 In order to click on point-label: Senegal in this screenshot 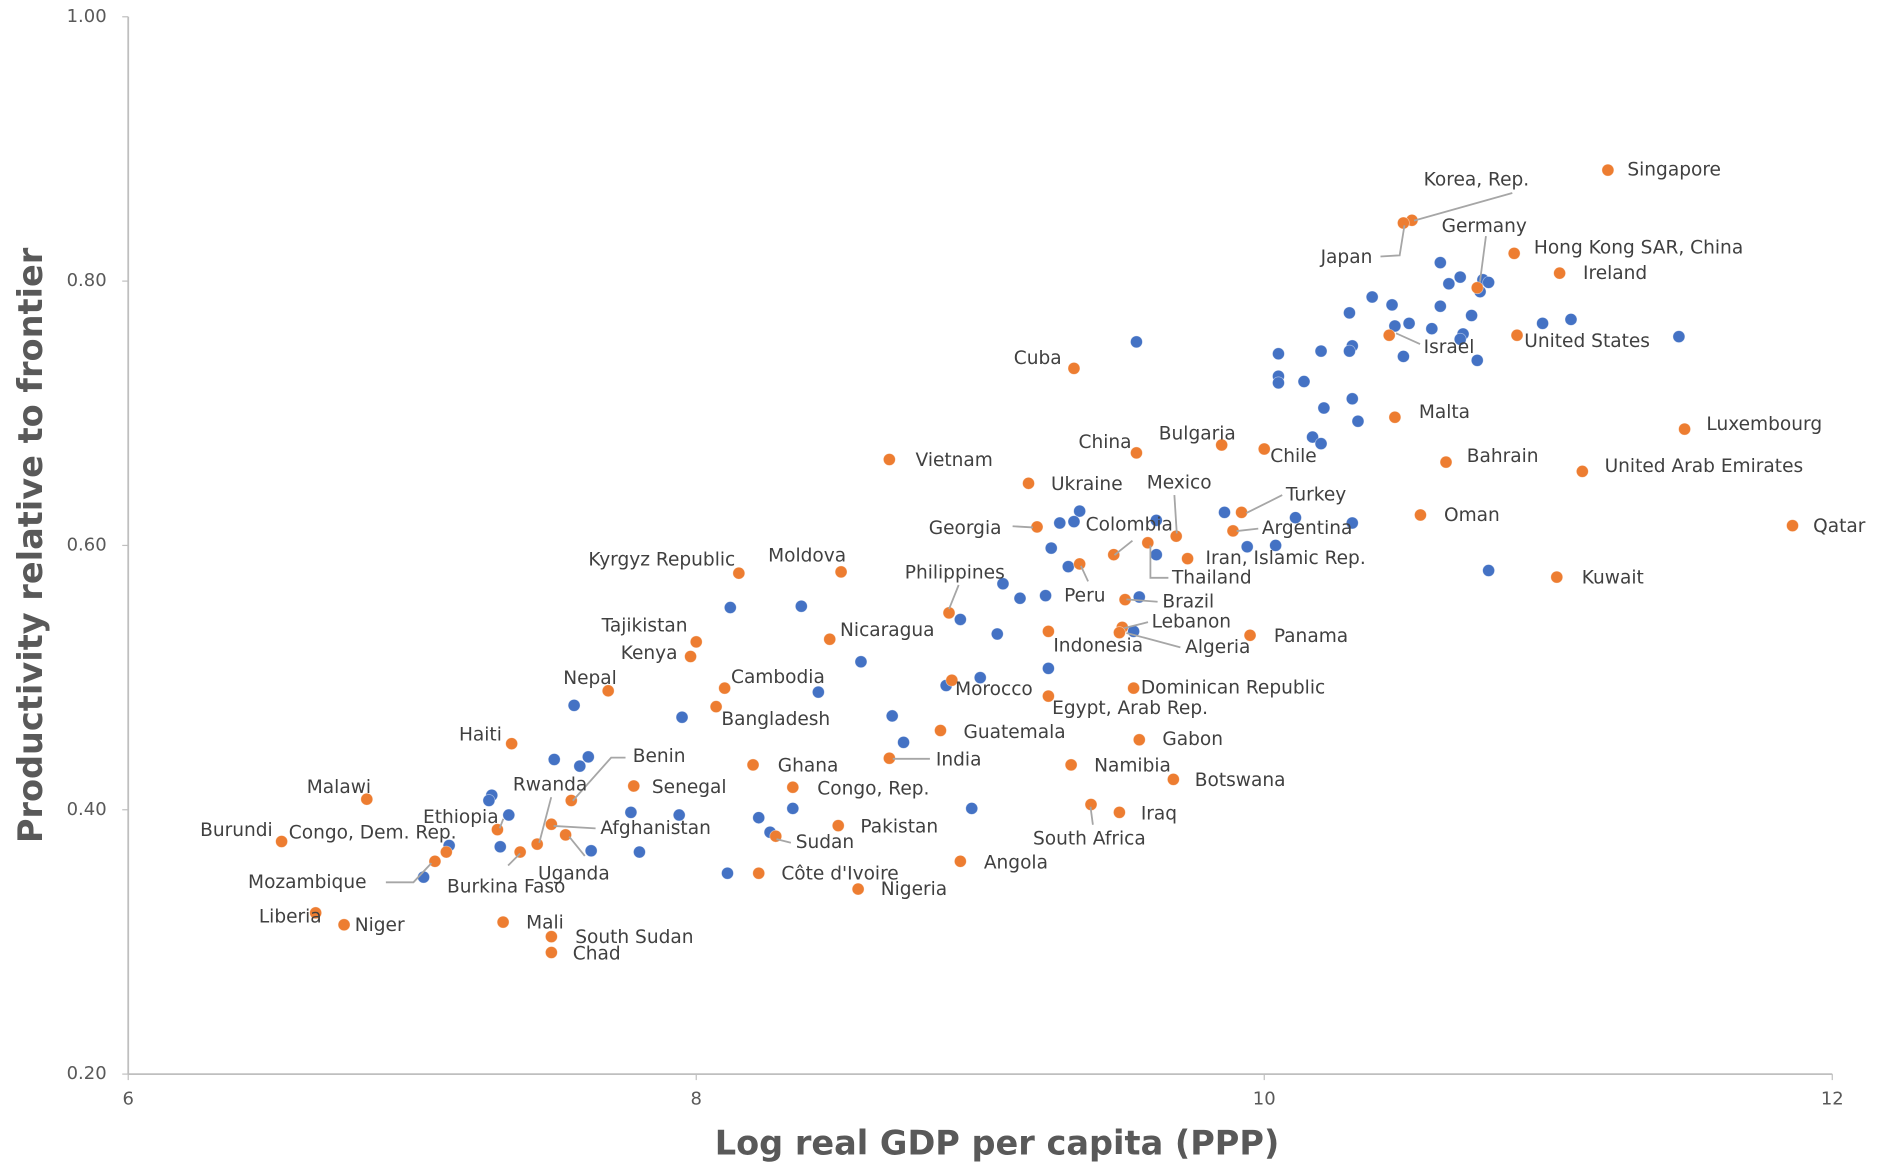, I will do `click(689, 787)`.